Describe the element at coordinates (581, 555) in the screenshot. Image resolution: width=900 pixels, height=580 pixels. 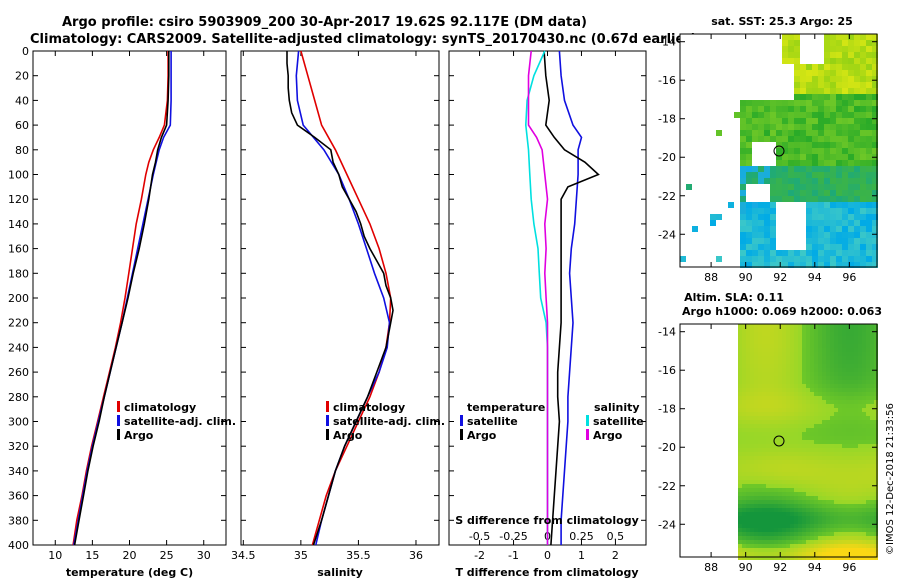
I see `x-tick-label: 1` at that location.